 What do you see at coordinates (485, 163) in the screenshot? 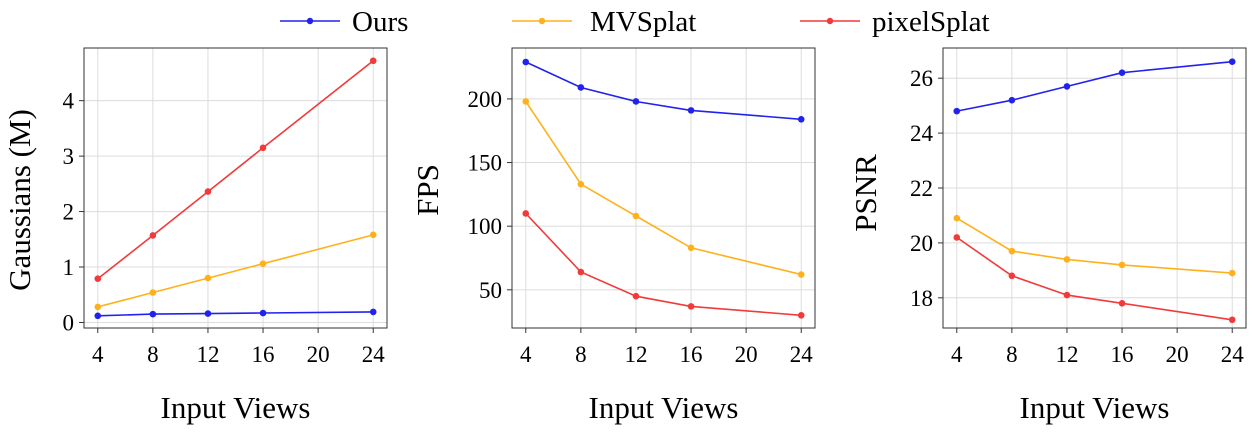
I see `y-tick-label: 150` at bounding box center [485, 163].